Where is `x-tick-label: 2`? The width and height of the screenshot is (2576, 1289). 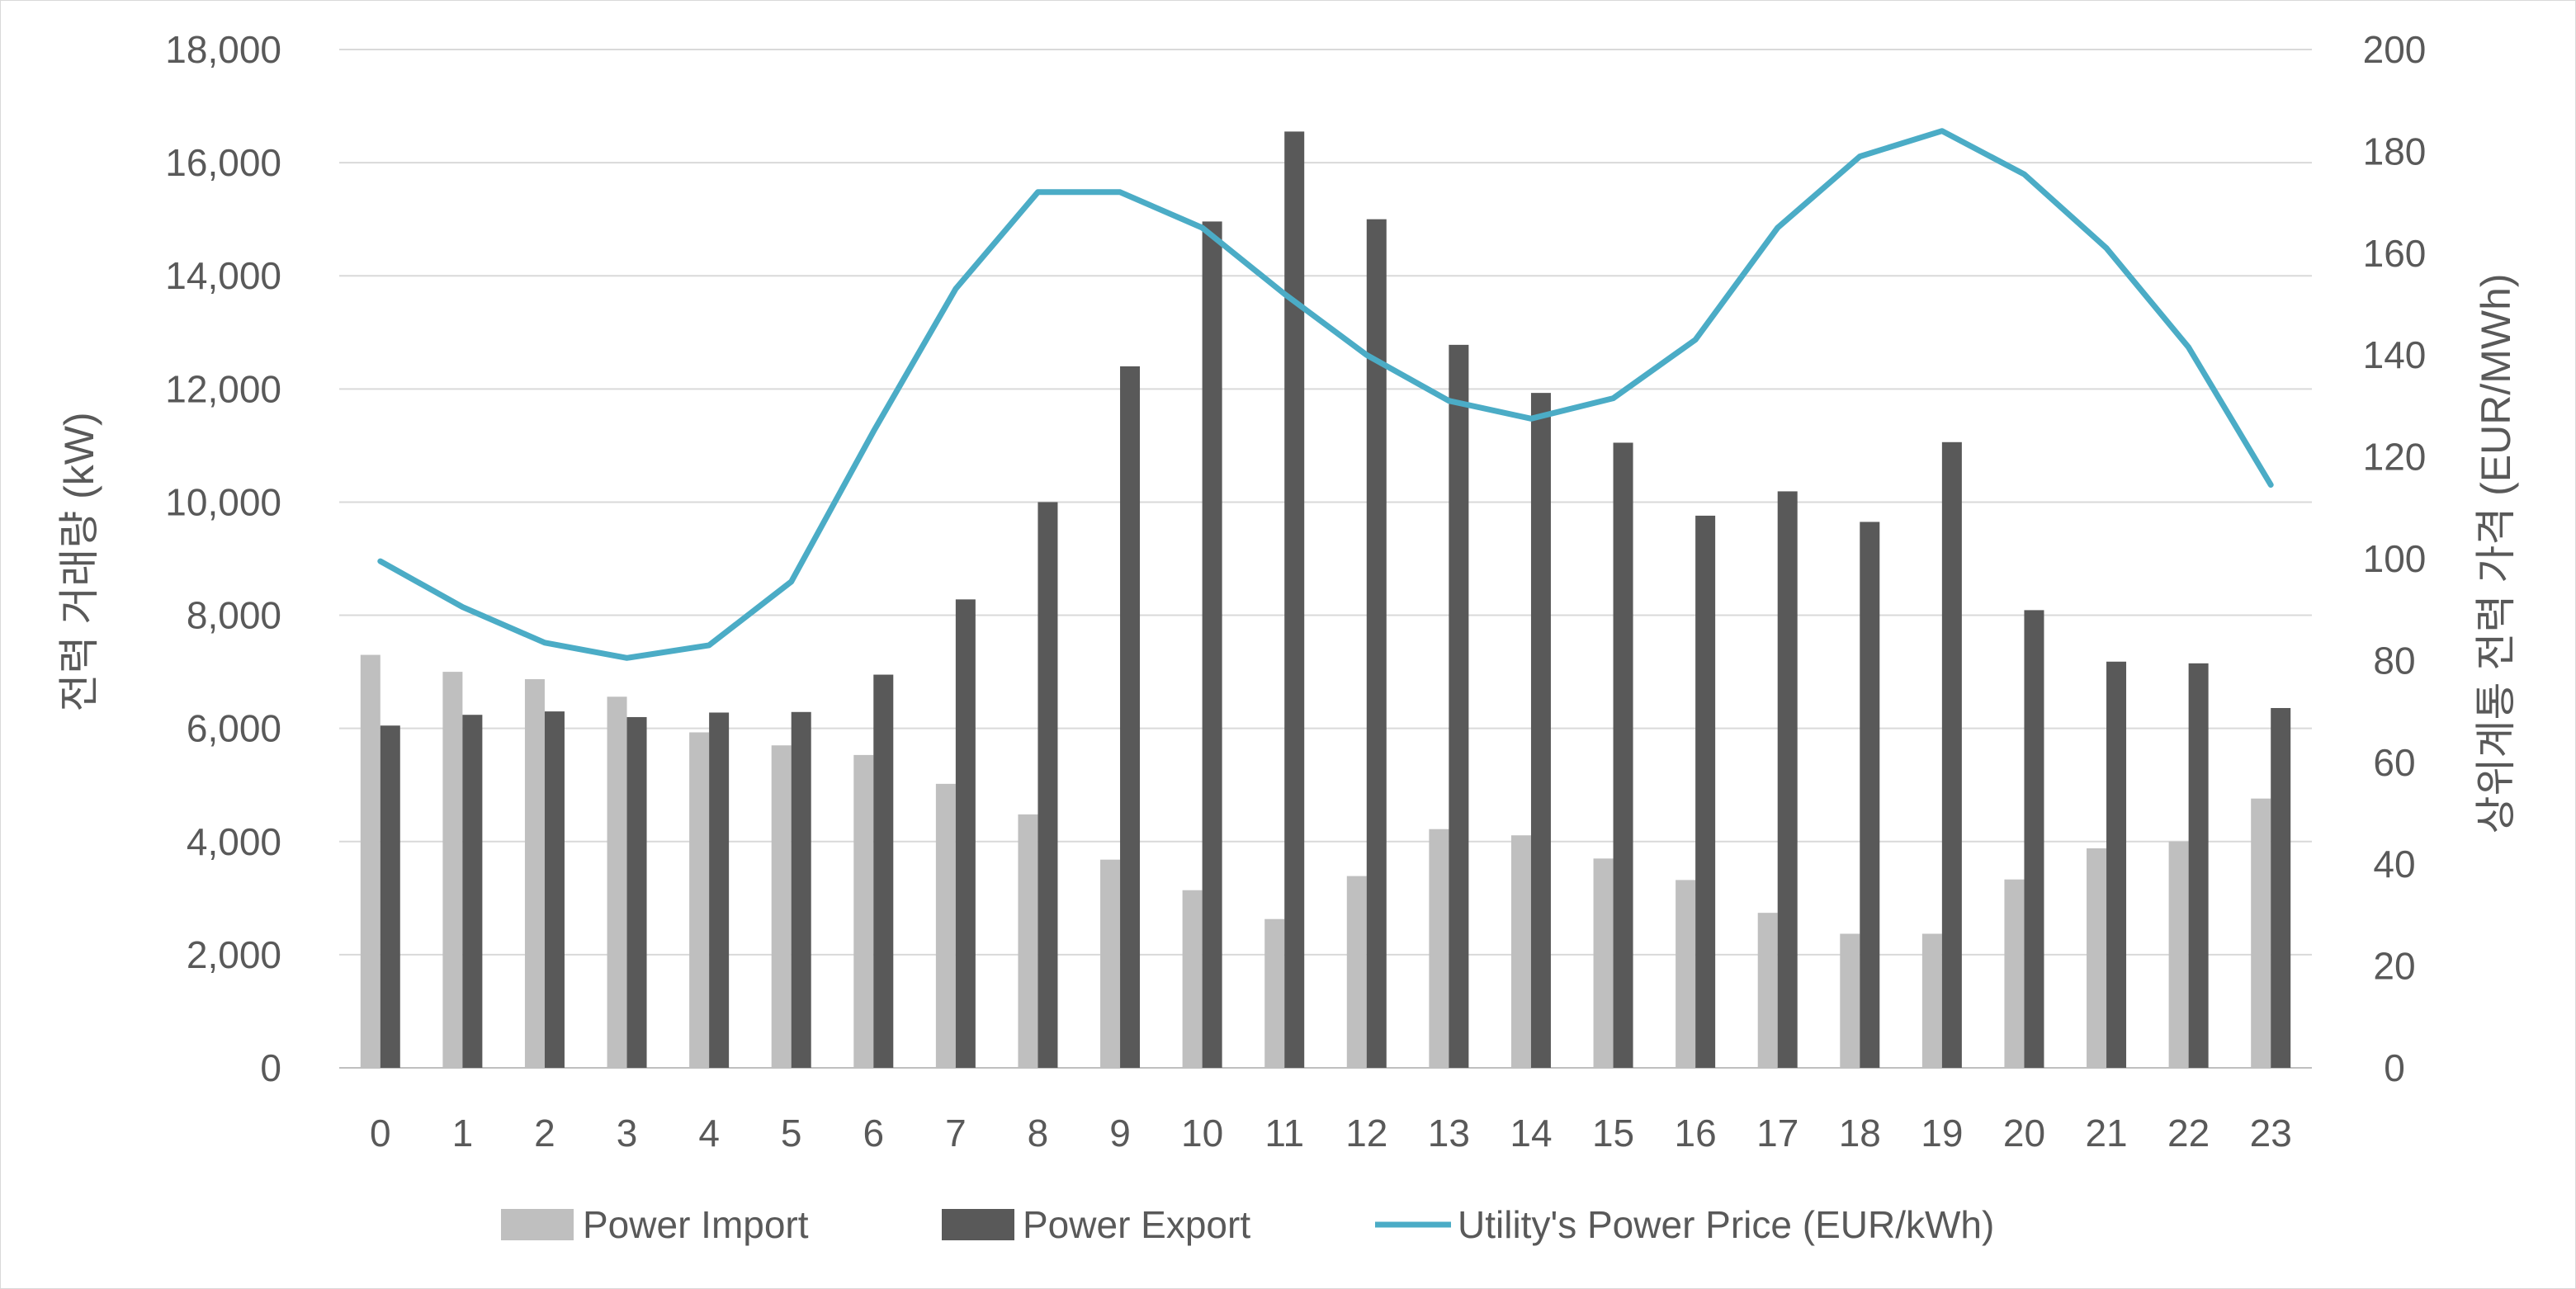 x-tick-label: 2 is located at coordinates (544, 1133).